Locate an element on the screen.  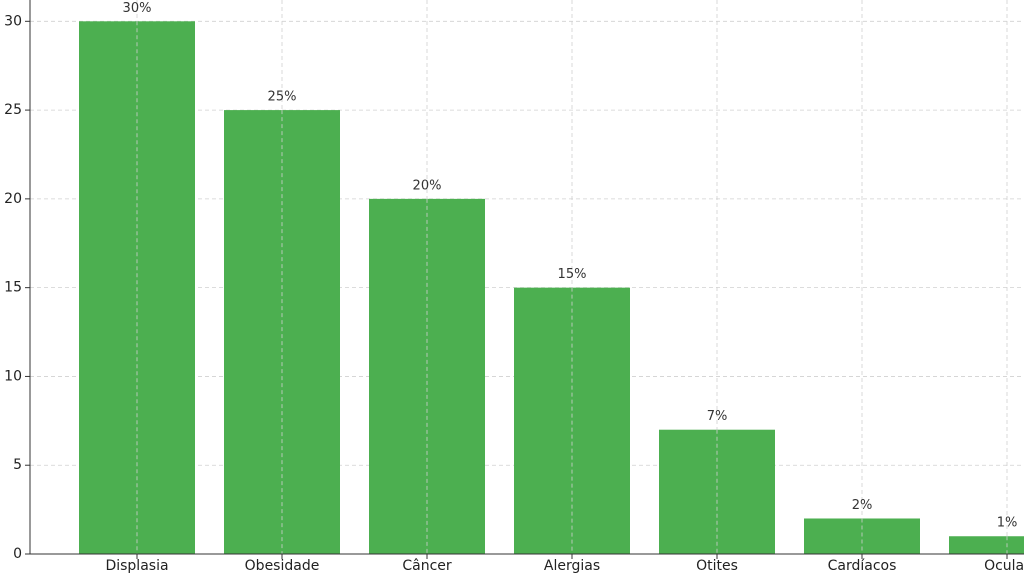
value-label: 20% is located at coordinates (427, 185).